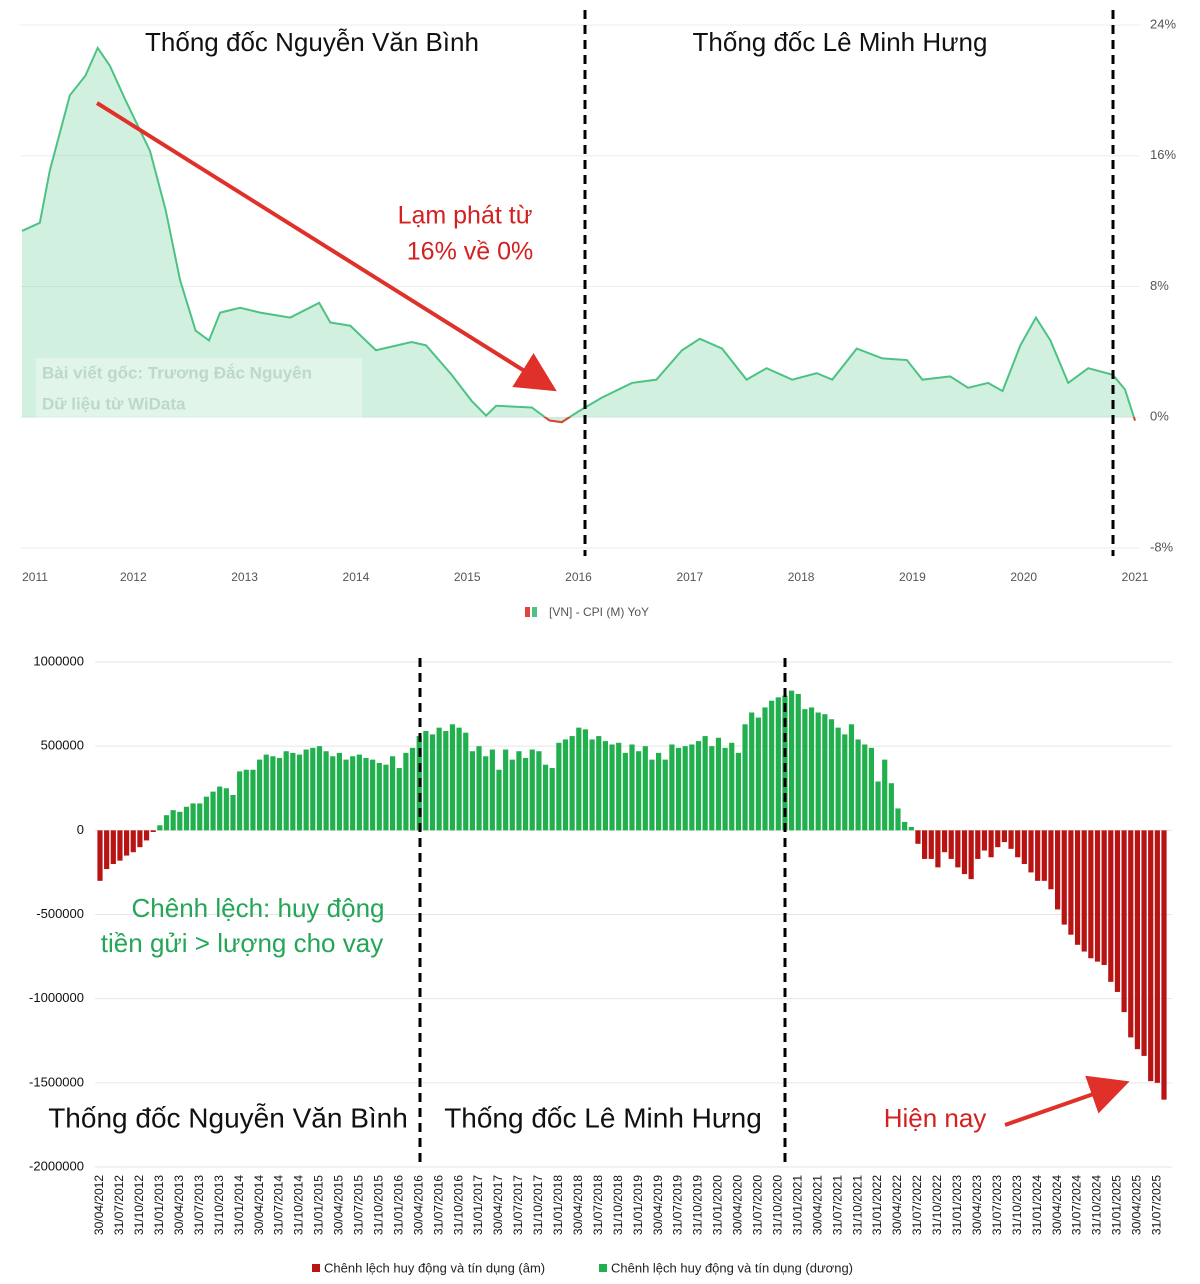 The height and width of the screenshot is (1284, 1200). Describe the element at coordinates (518, 1205) in the screenshot. I see `x-tick-label: 31/07/2017` at that location.